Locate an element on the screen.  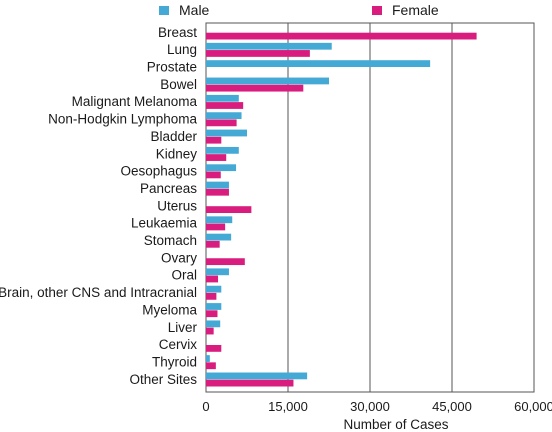
category-label: Prostate is located at coordinates (172, 67).